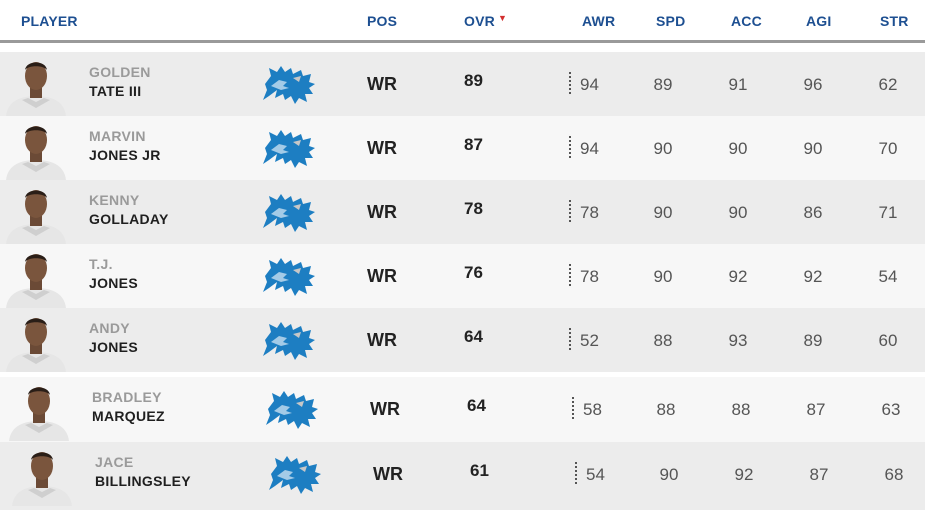 The width and height of the screenshot is (925, 510). Describe the element at coordinates (888, 276) in the screenshot. I see `player-str: 54` at that location.